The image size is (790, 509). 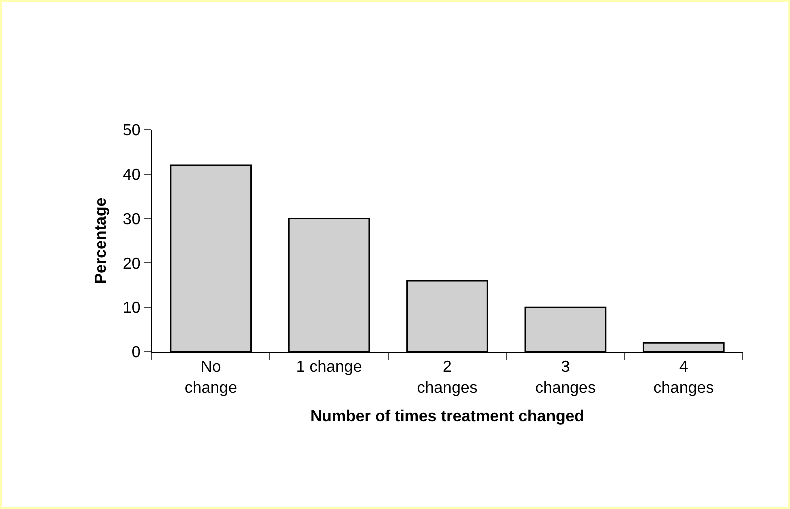 What do you see at coordinates (211, 378) in the screenshot?
I see `x-tick-label: No change` at bounding box center [211, 378].